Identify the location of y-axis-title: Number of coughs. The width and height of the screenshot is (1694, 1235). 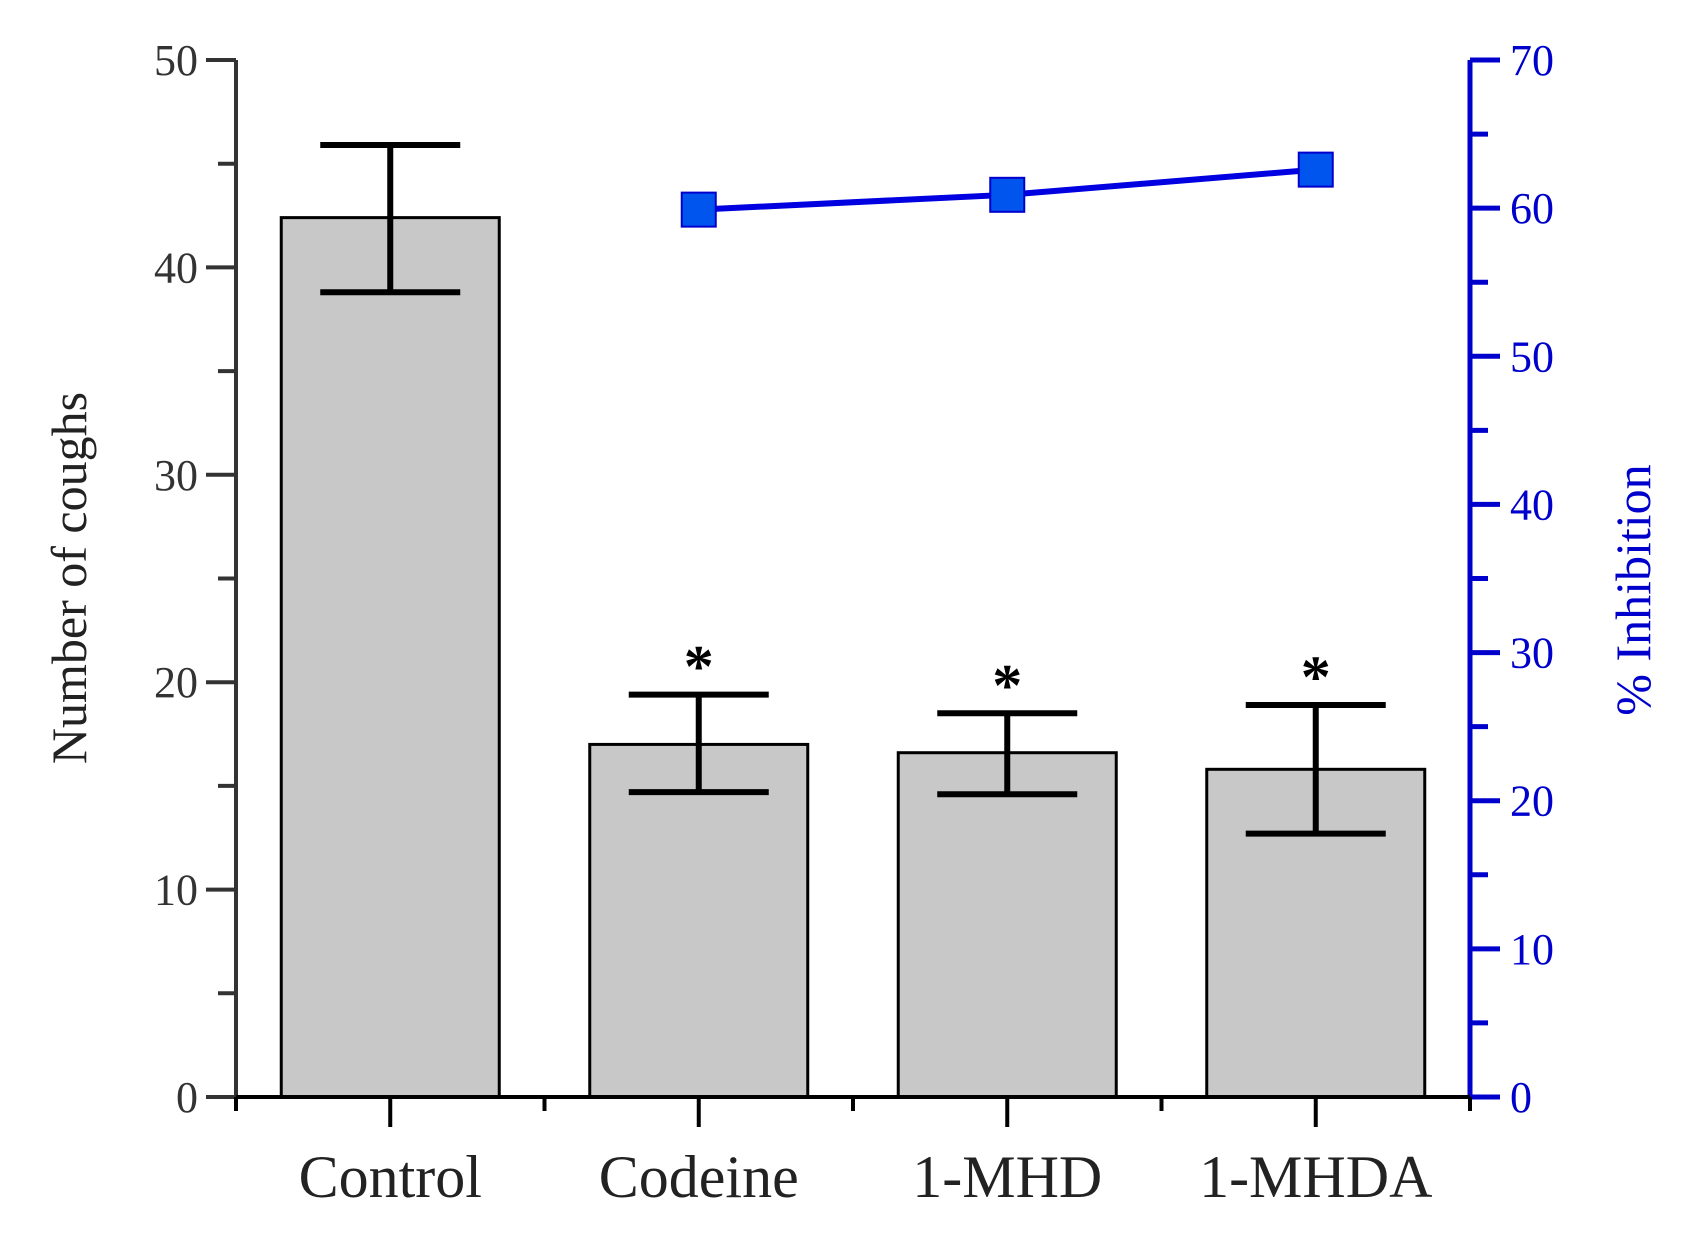
(69, 578).